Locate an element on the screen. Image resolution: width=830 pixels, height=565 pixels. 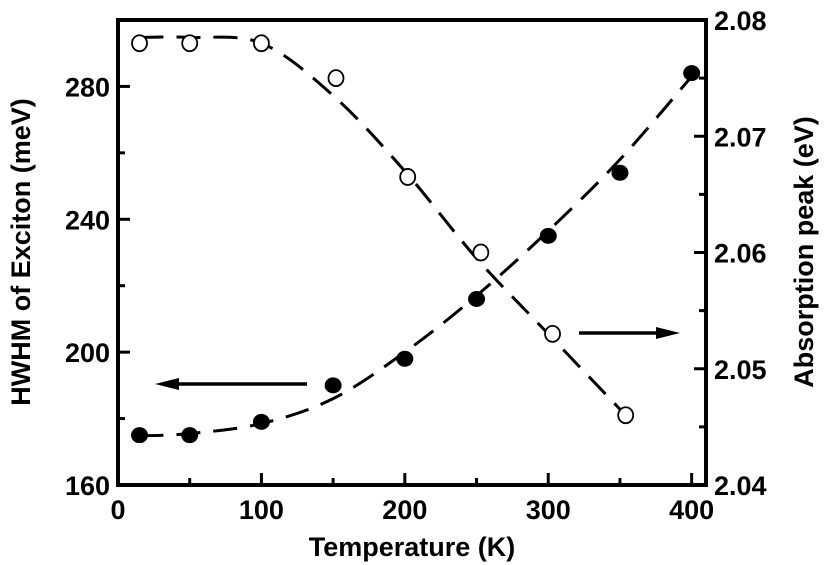
y2-tick-label: 2.08 is located at coordinates (740, 21).